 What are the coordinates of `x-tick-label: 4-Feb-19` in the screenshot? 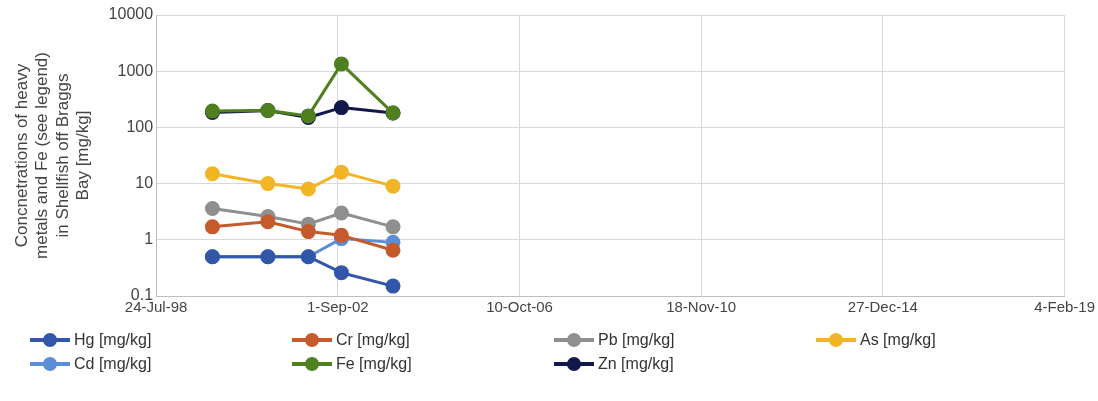 It's located at (1065, 307).